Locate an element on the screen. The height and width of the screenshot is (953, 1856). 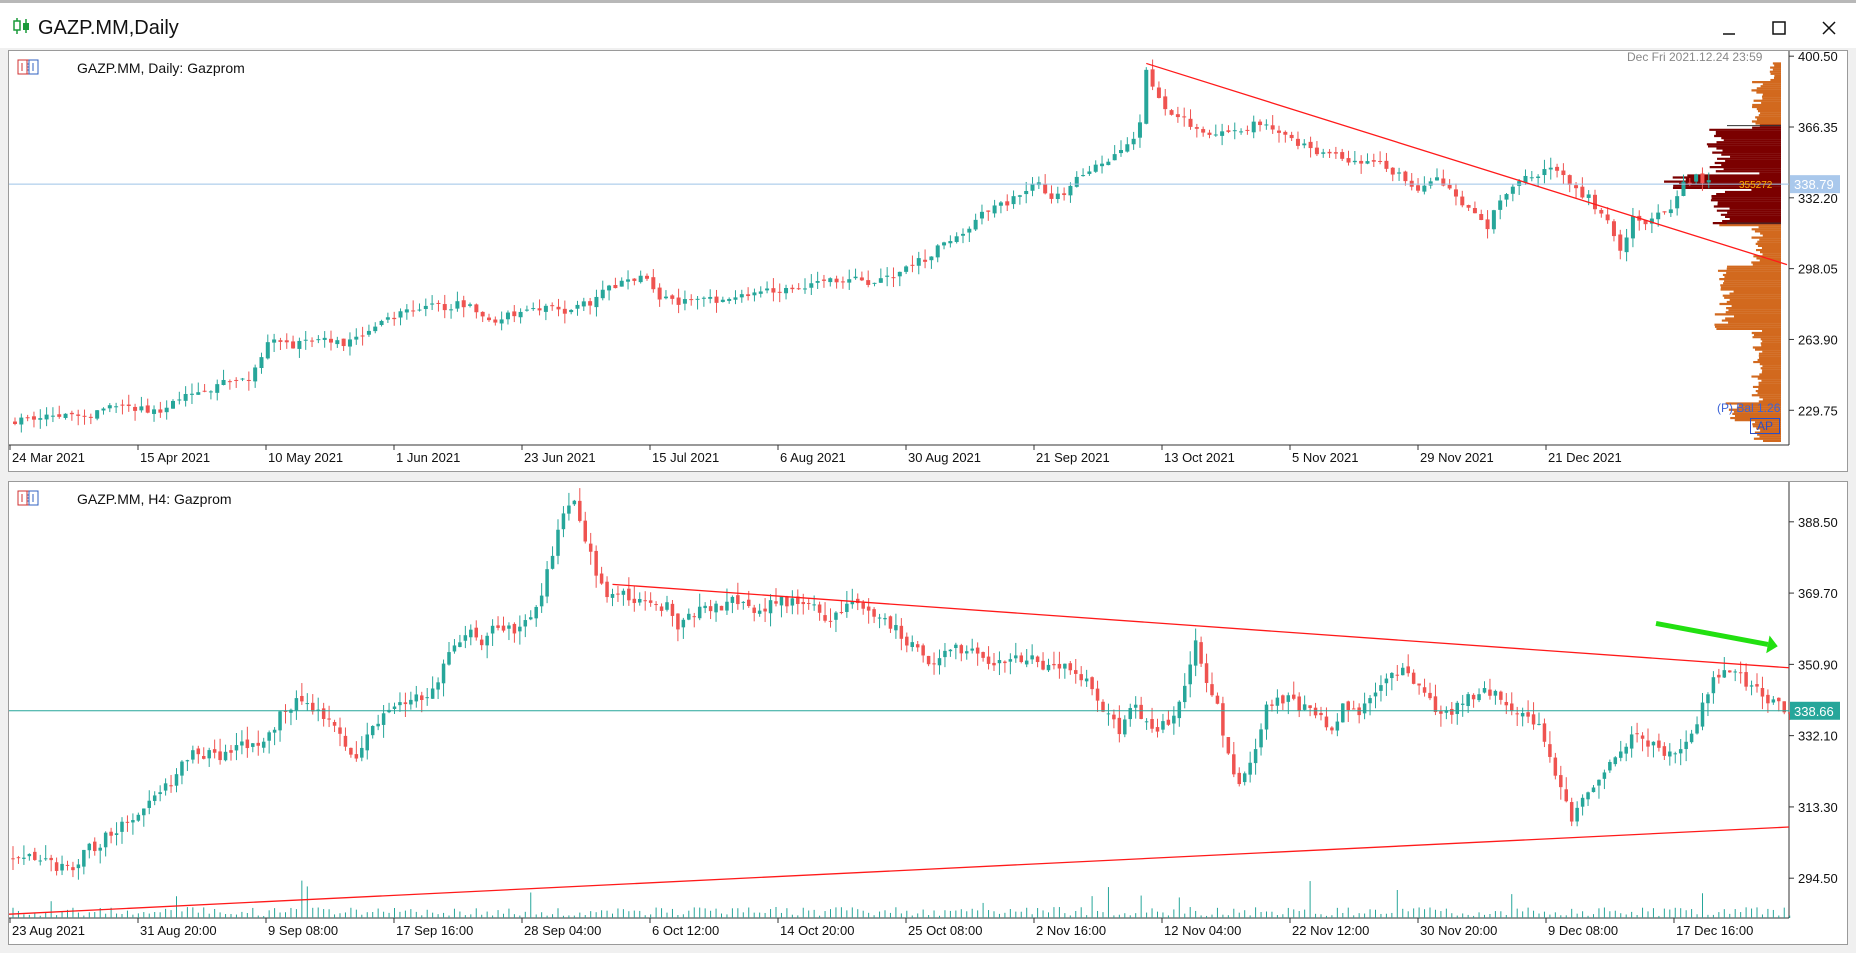
maximize-button is located at coordinates (1779, 28).